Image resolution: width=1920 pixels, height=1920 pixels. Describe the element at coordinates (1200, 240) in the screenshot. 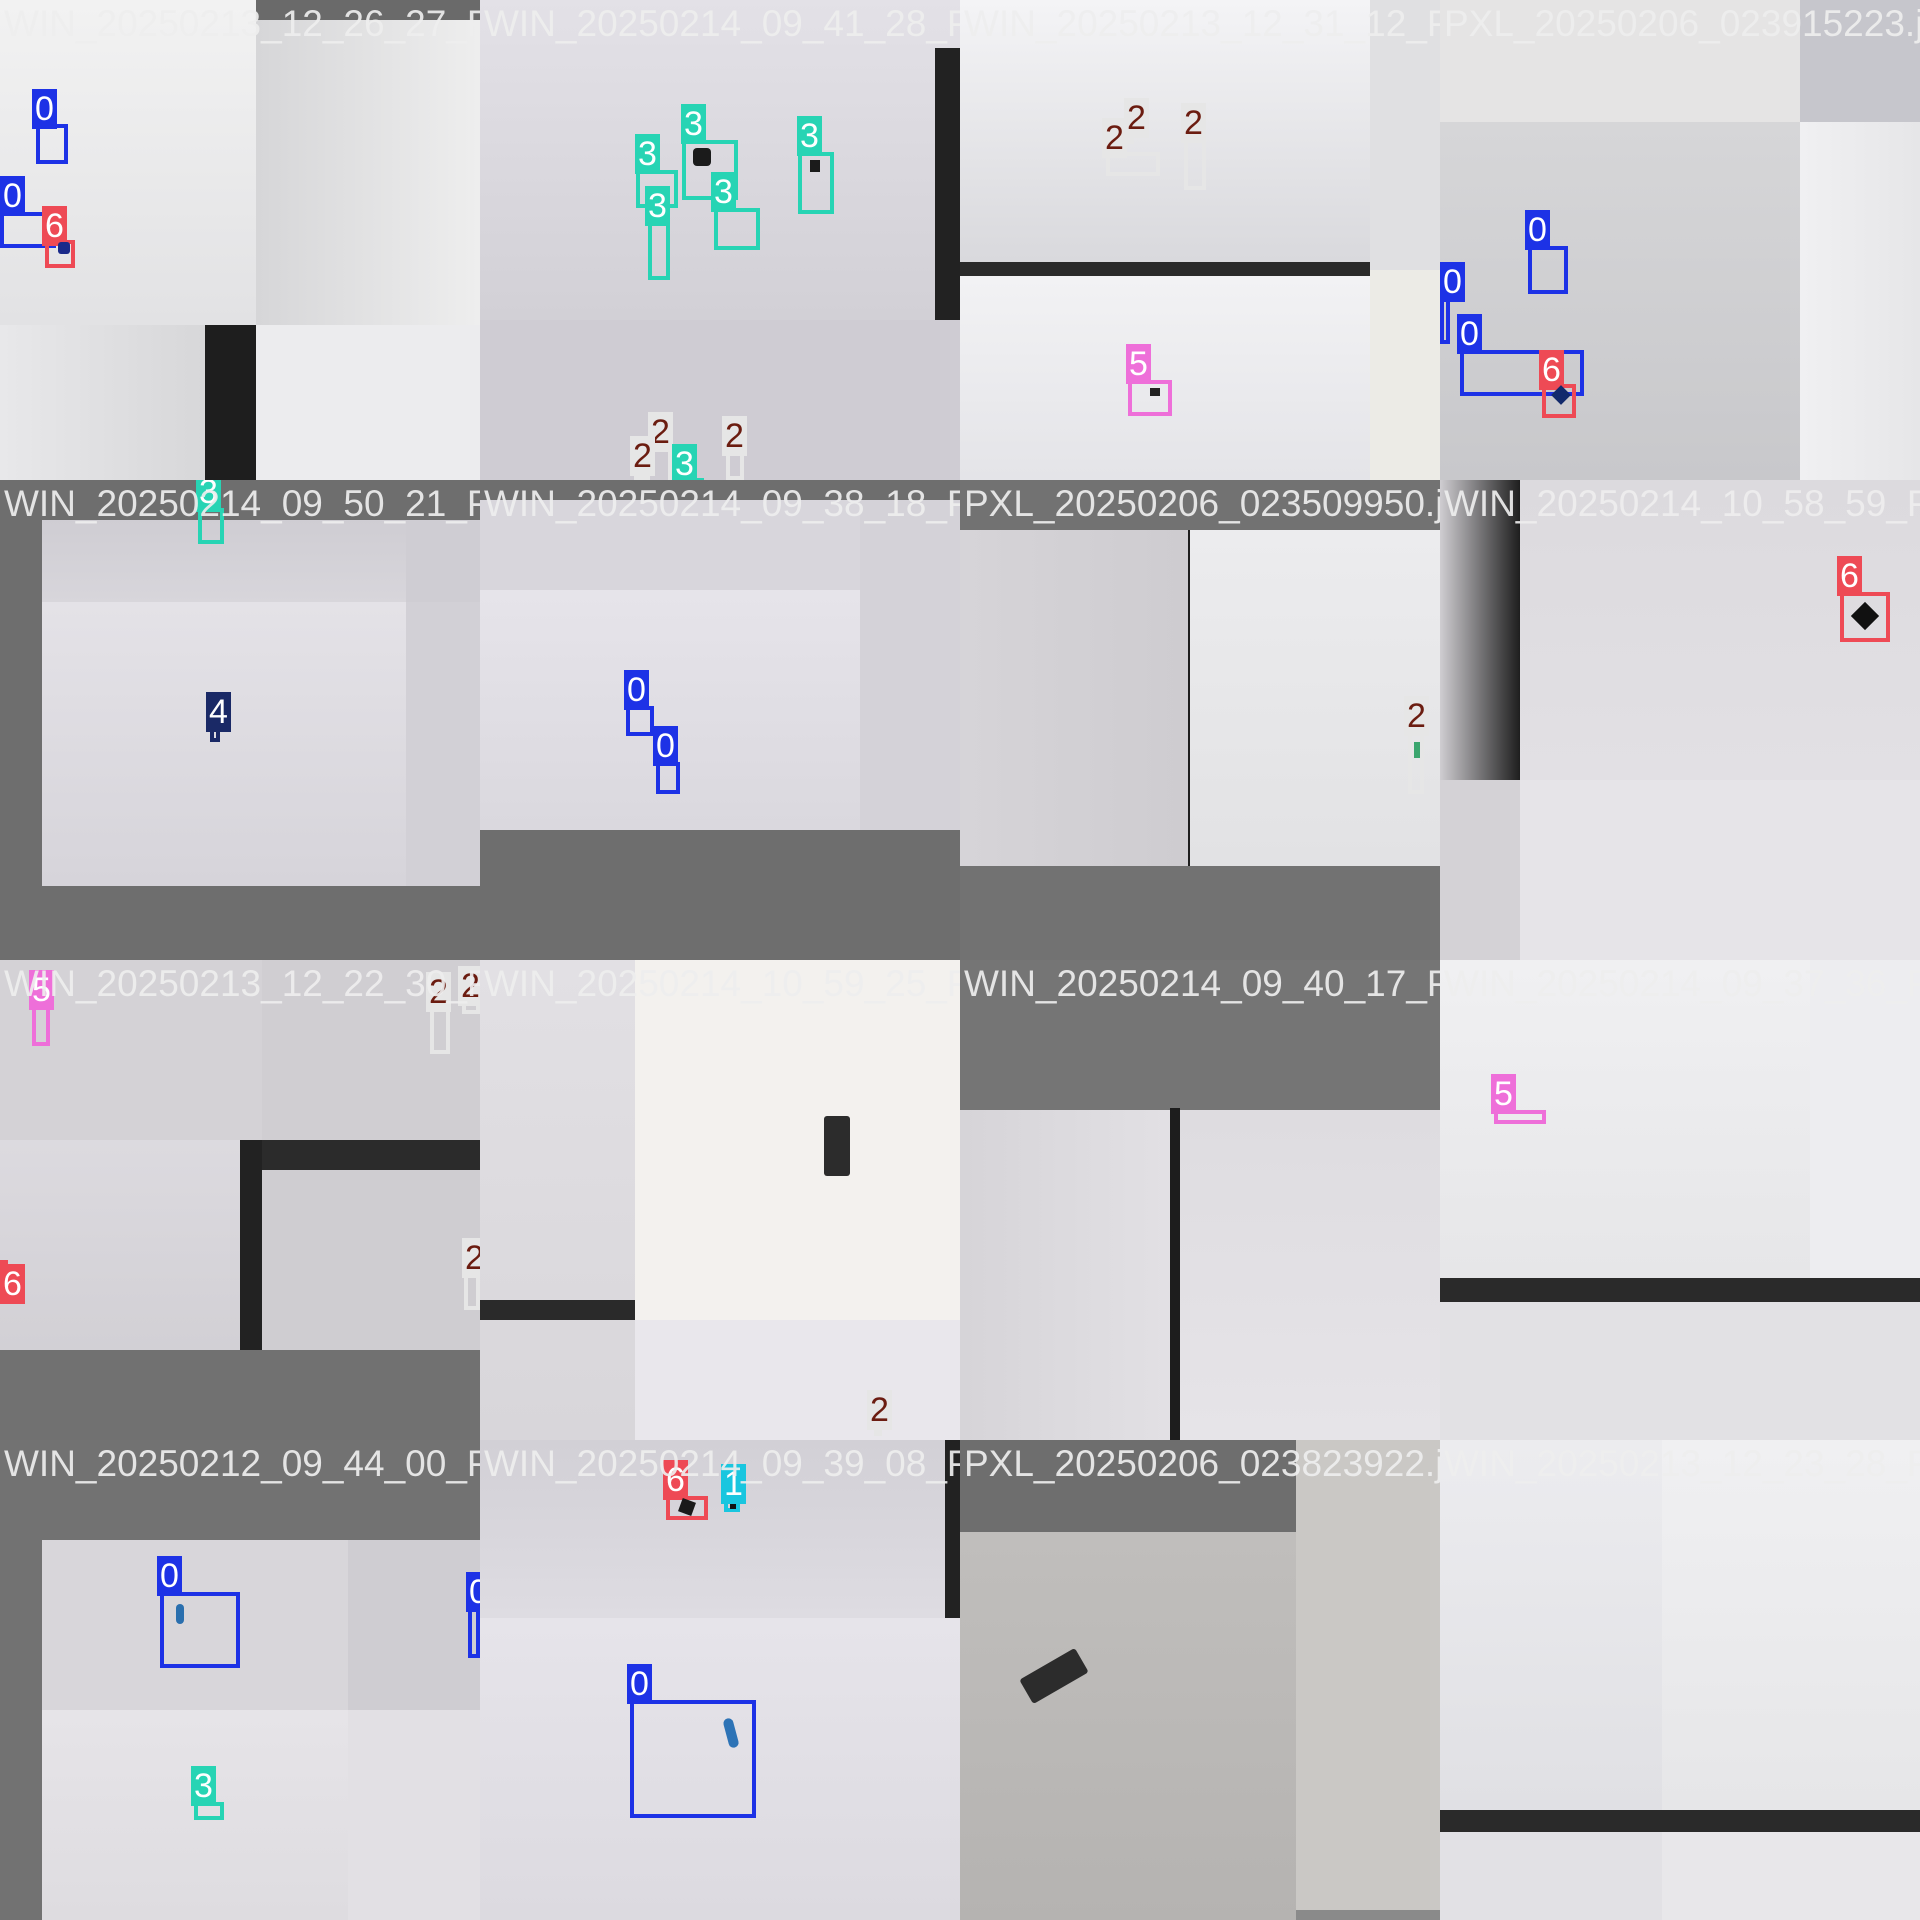

I see `mosaic-tile: 2 2 2 5 WIN_20250213_12_31_12_Pro.jpg` at that location.